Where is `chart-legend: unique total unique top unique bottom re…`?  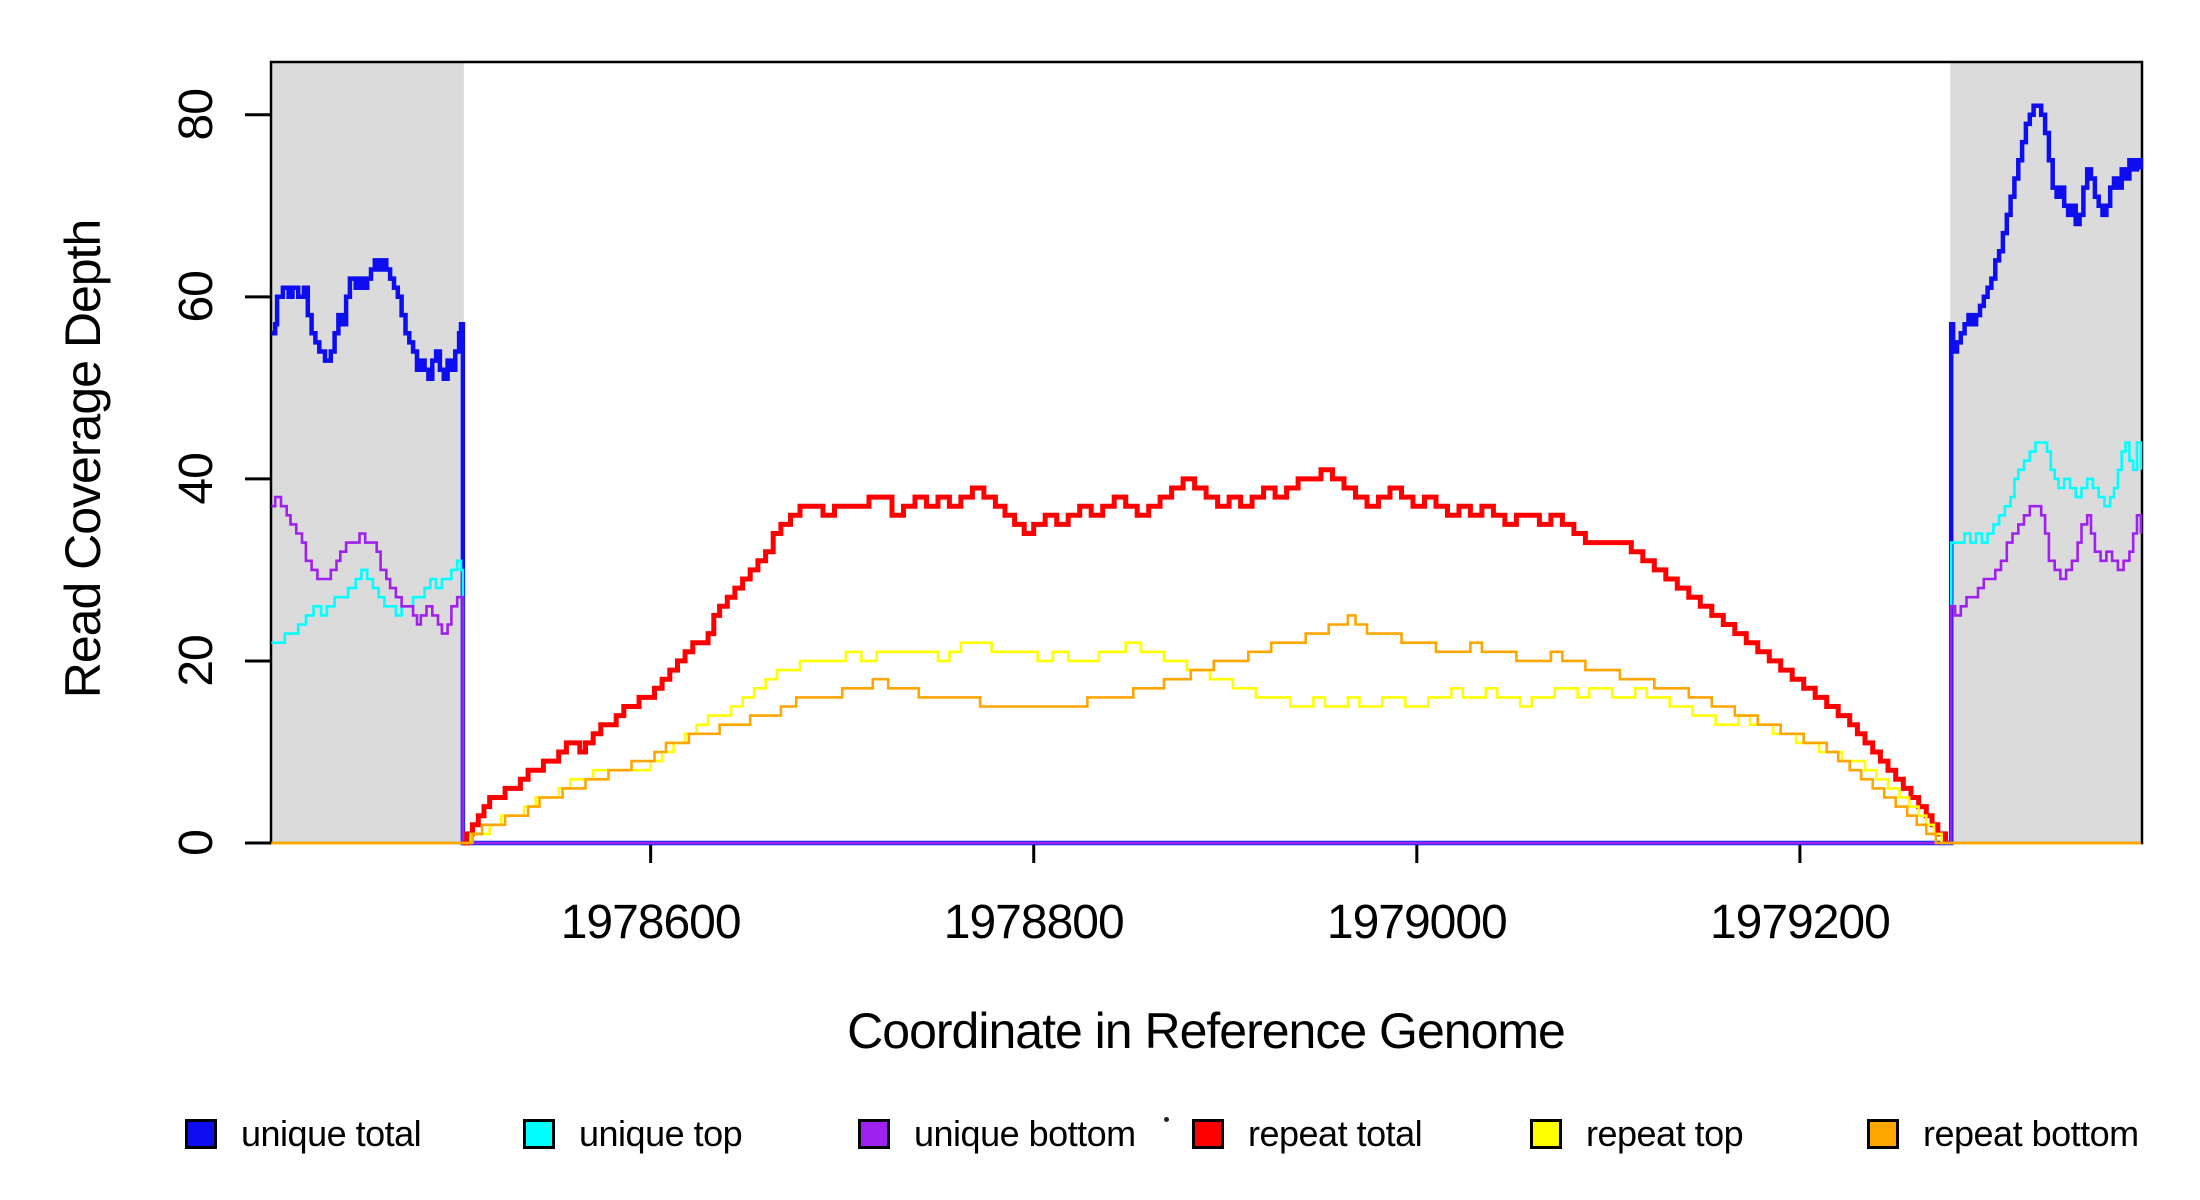
chart-legend: unique total unique top unique bottom re… is located at coordinates (1100, 1142).